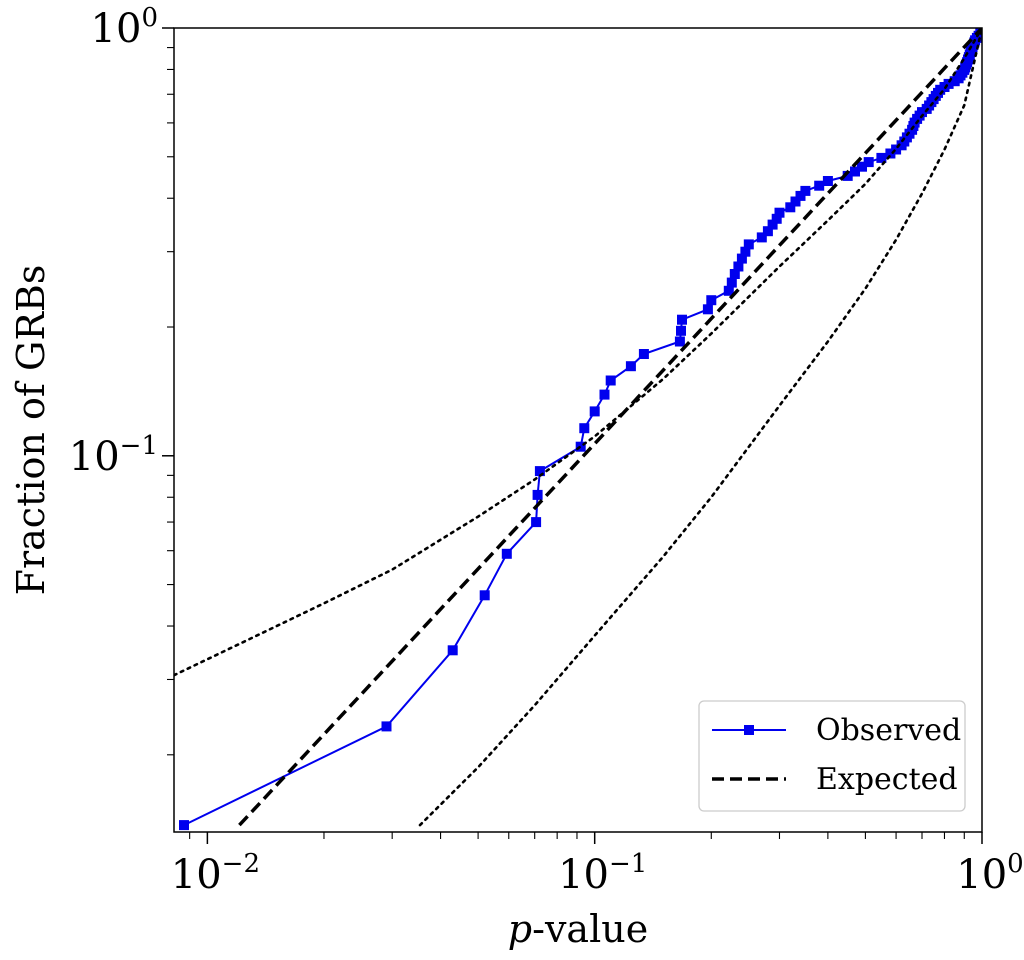  I want to click on y-tick-label-0: 10⁻¹, so click(113, 455).